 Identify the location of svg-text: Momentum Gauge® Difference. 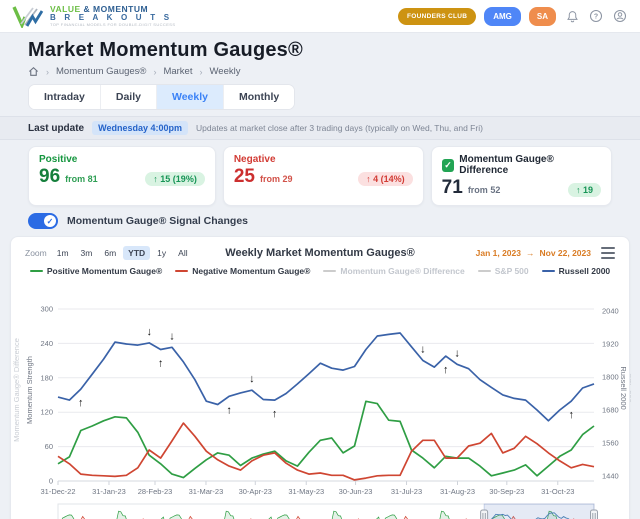
(16, 390).